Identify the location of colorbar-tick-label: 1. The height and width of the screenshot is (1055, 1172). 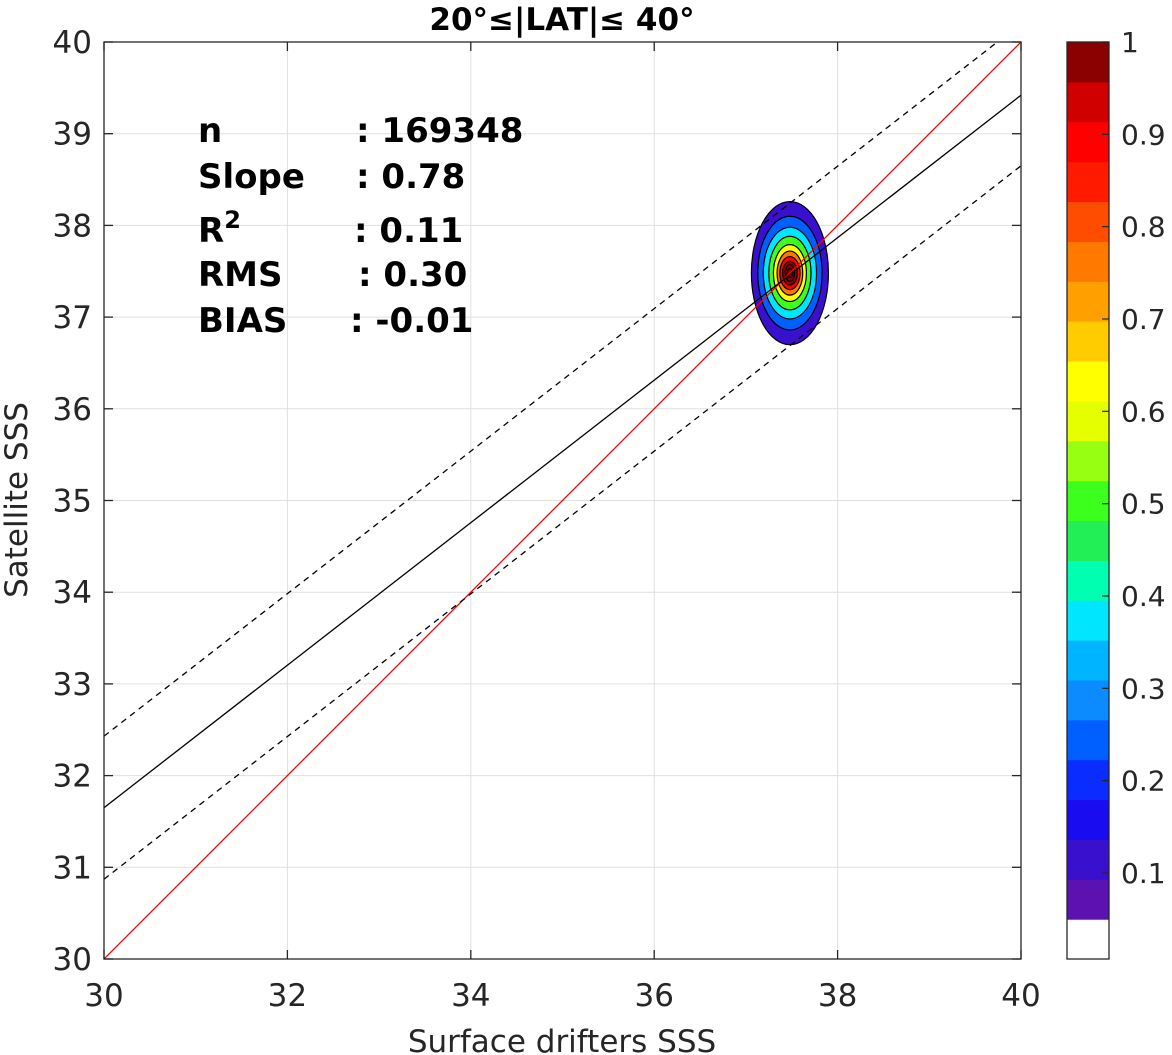
(1130, 42).